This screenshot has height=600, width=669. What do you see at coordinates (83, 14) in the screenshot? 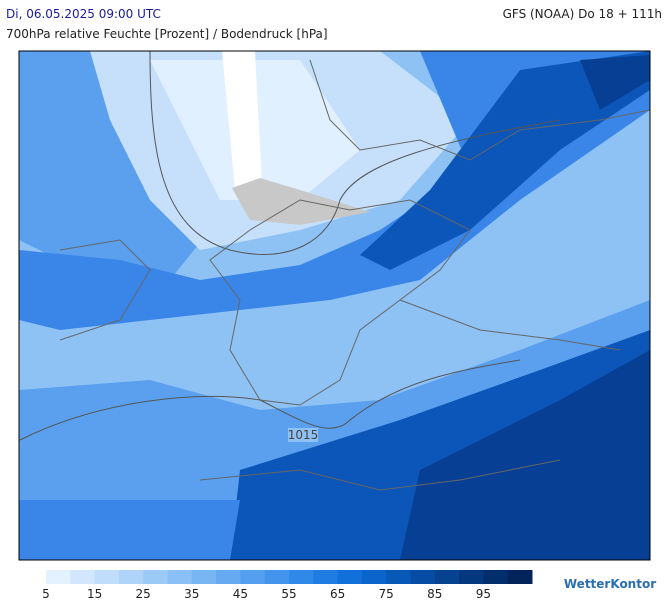
I see `header-left: Di, 06.05.2025 09:00 UTC` at bounding box center [83, 14].